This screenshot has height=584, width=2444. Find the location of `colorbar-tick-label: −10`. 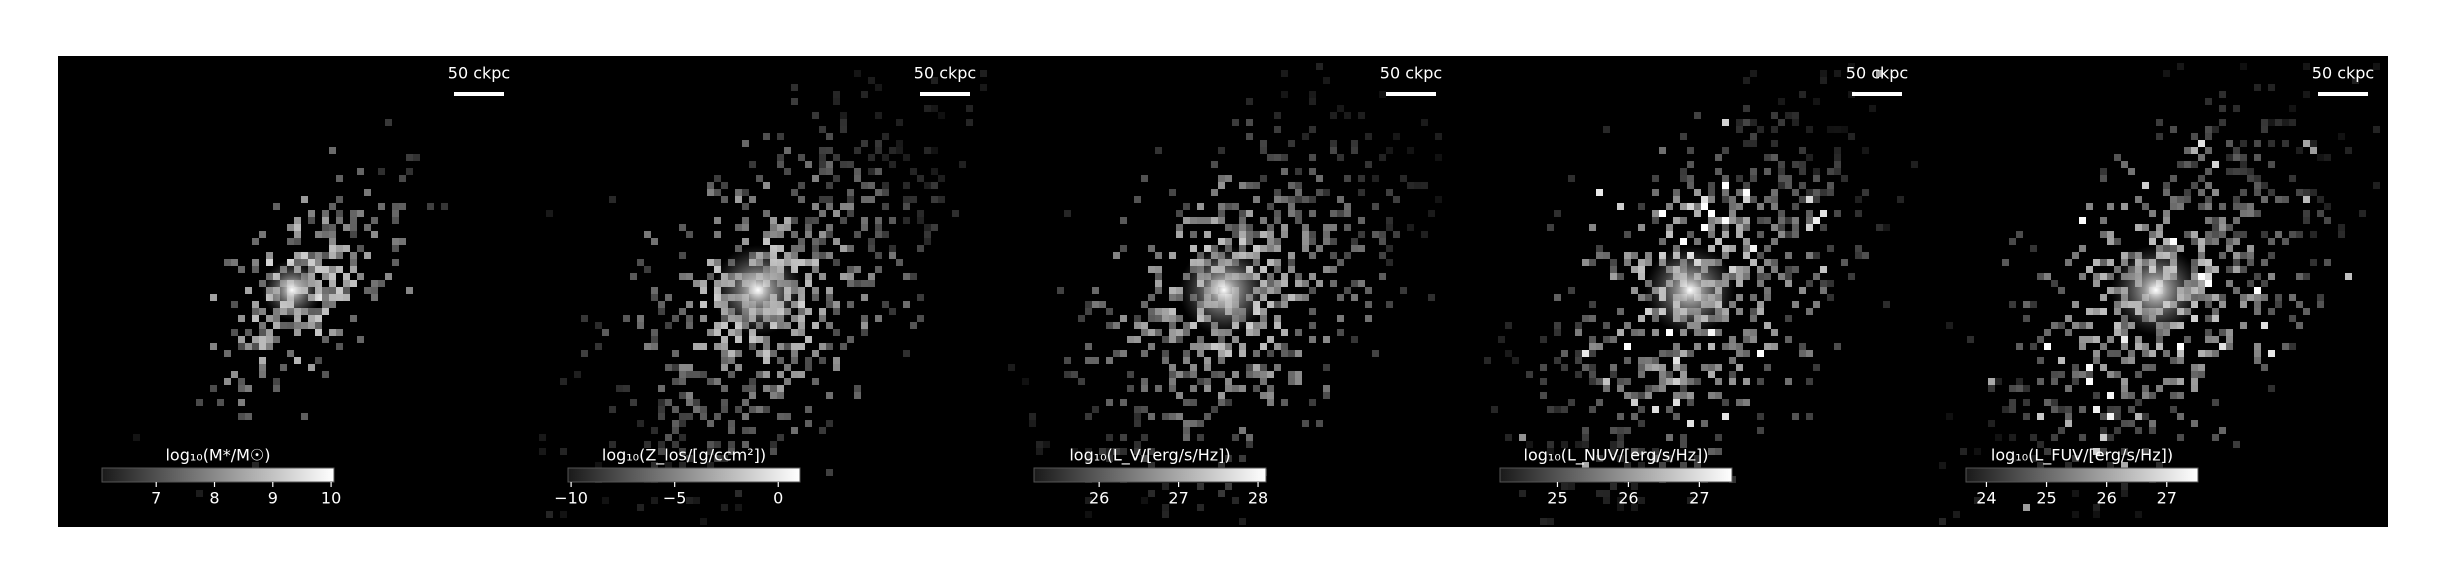

colorbar-tick-label: −10 is located at coordinates (571, 498).